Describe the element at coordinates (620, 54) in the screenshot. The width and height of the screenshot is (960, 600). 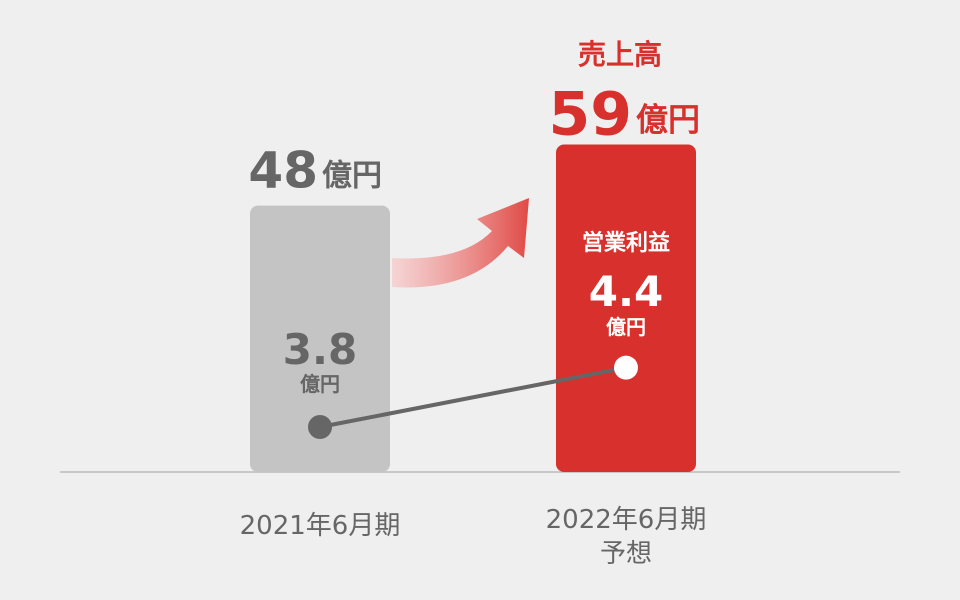
I see `sales-title: 売上高` at that location.